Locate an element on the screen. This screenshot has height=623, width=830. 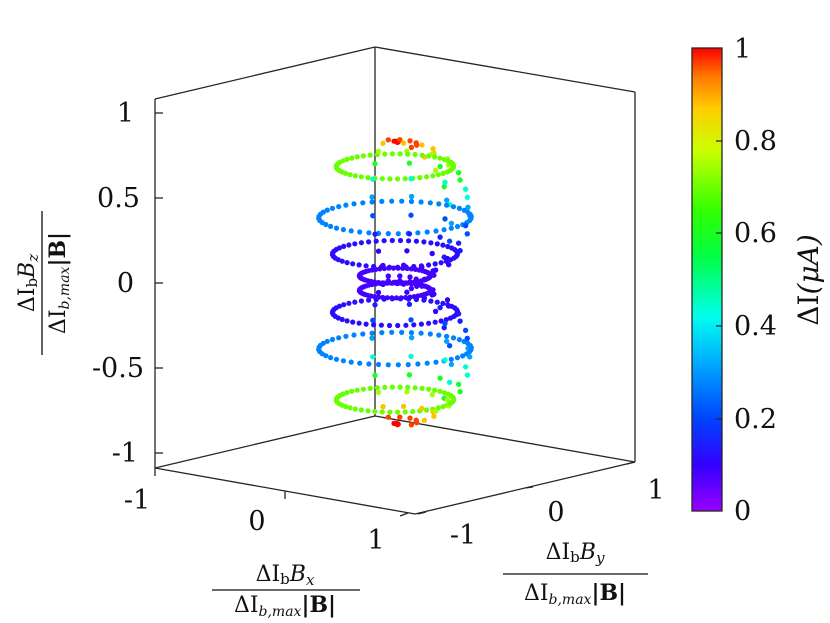
y-tick-mark is located at coordinates (529, 487).